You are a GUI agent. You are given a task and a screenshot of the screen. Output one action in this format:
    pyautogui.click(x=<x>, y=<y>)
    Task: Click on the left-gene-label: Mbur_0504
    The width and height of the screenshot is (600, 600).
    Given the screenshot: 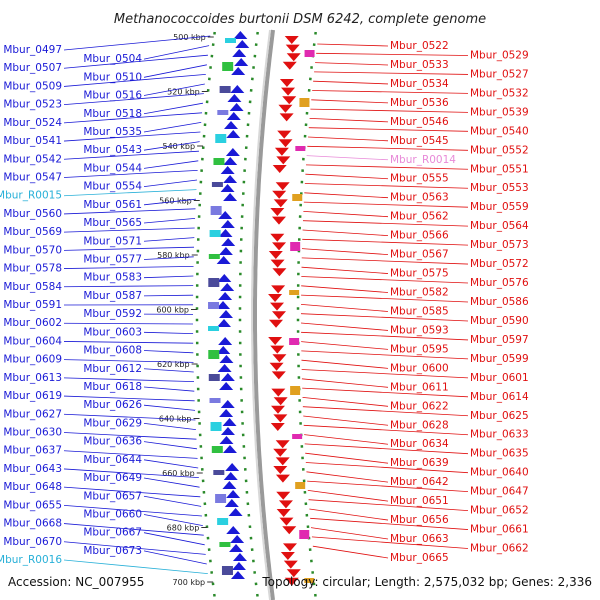 What is the action you would take?
    pyautogui.click(x=112, y=59)
    